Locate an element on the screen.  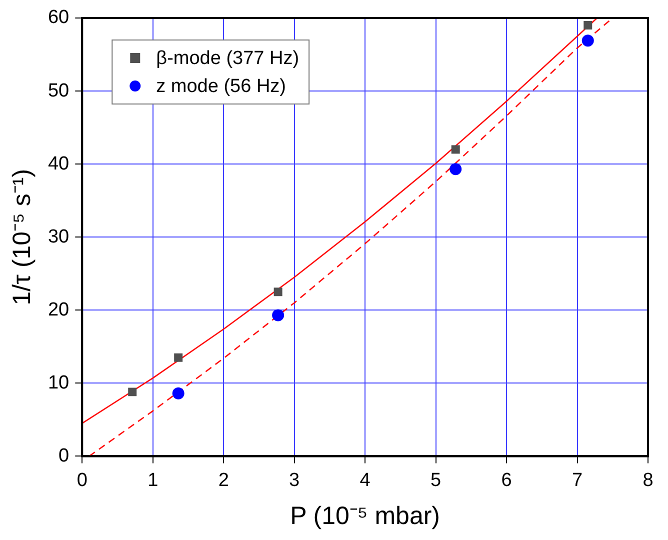
x-tick-label: 5 is located at coordinates (436, 480).